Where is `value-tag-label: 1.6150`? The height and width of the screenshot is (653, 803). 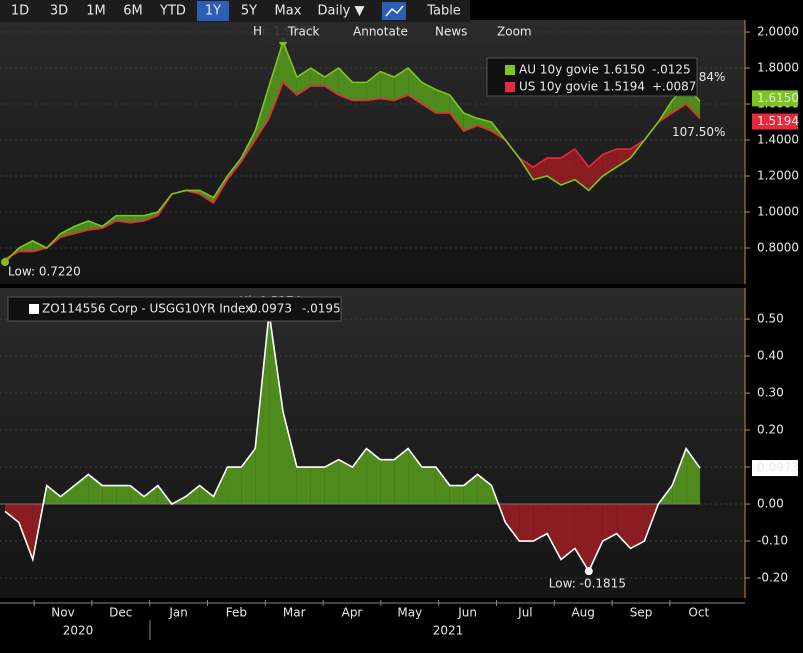
value-tag-label: 1.6150 is located at coordinates (778, 98).